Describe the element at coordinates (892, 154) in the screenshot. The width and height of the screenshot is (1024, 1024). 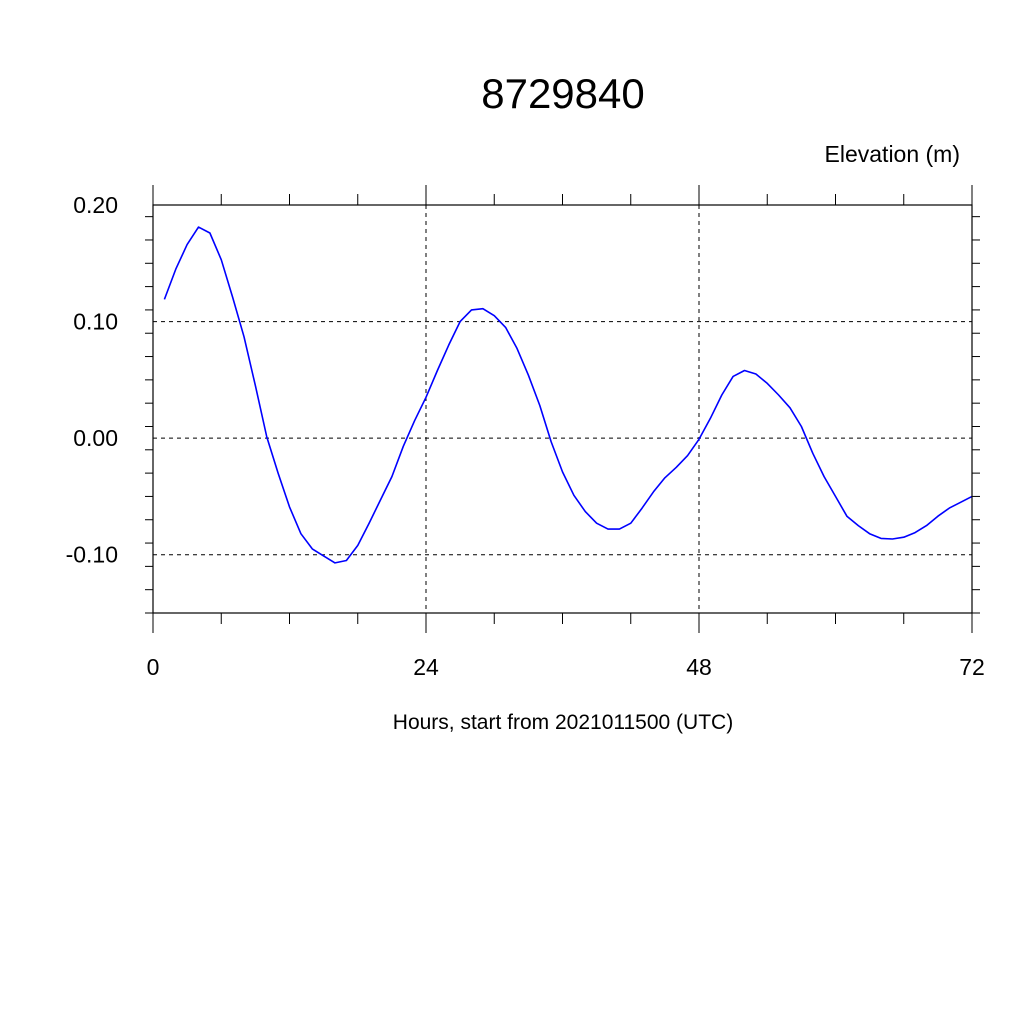
I see `y-axis-label: Elevation (m)` at that location.